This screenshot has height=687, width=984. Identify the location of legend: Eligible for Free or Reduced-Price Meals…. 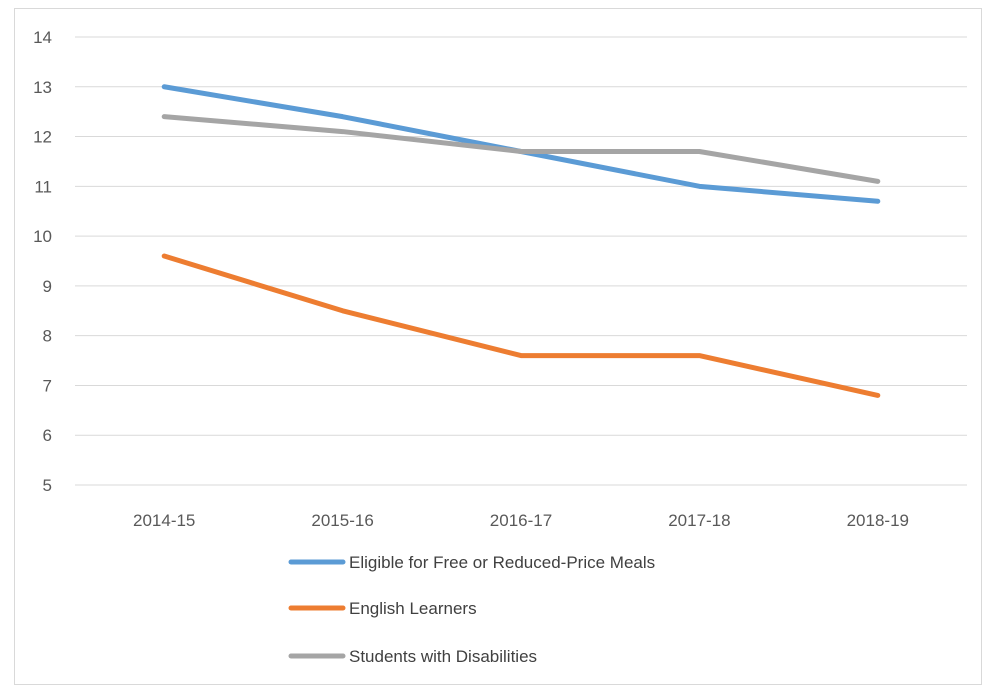
(471, 609).